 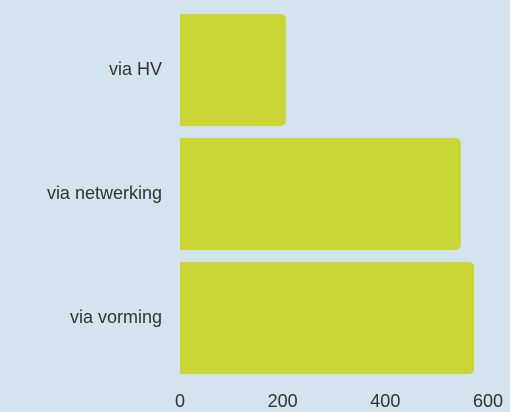 I want to click on x-tick-label: 600, so click(x=488, y=401).